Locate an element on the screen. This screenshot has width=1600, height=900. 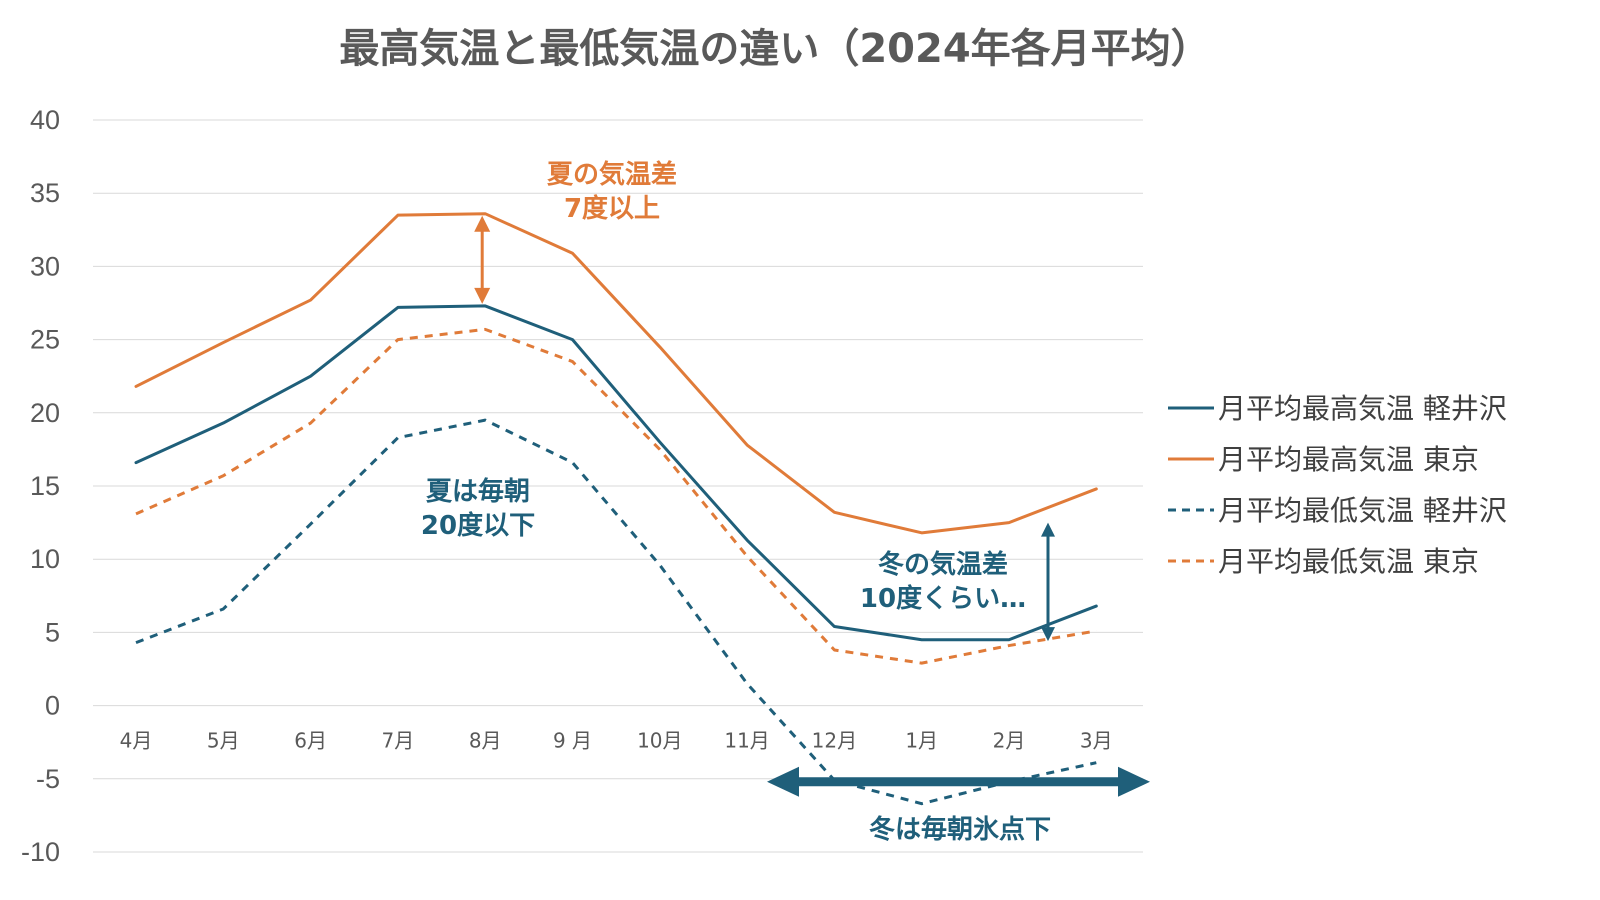
chart-title: 最高気温と最低気温の違い（2024年各月平均） is located at coordinates (774, 49).